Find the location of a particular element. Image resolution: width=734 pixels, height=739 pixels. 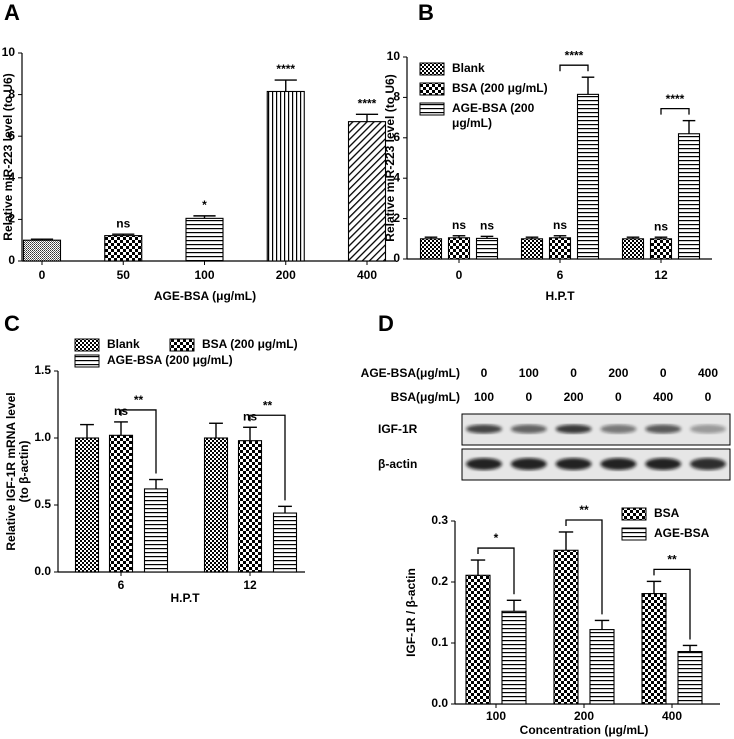

y-tick-label: 0.5 is located at coordinates (42, 504).